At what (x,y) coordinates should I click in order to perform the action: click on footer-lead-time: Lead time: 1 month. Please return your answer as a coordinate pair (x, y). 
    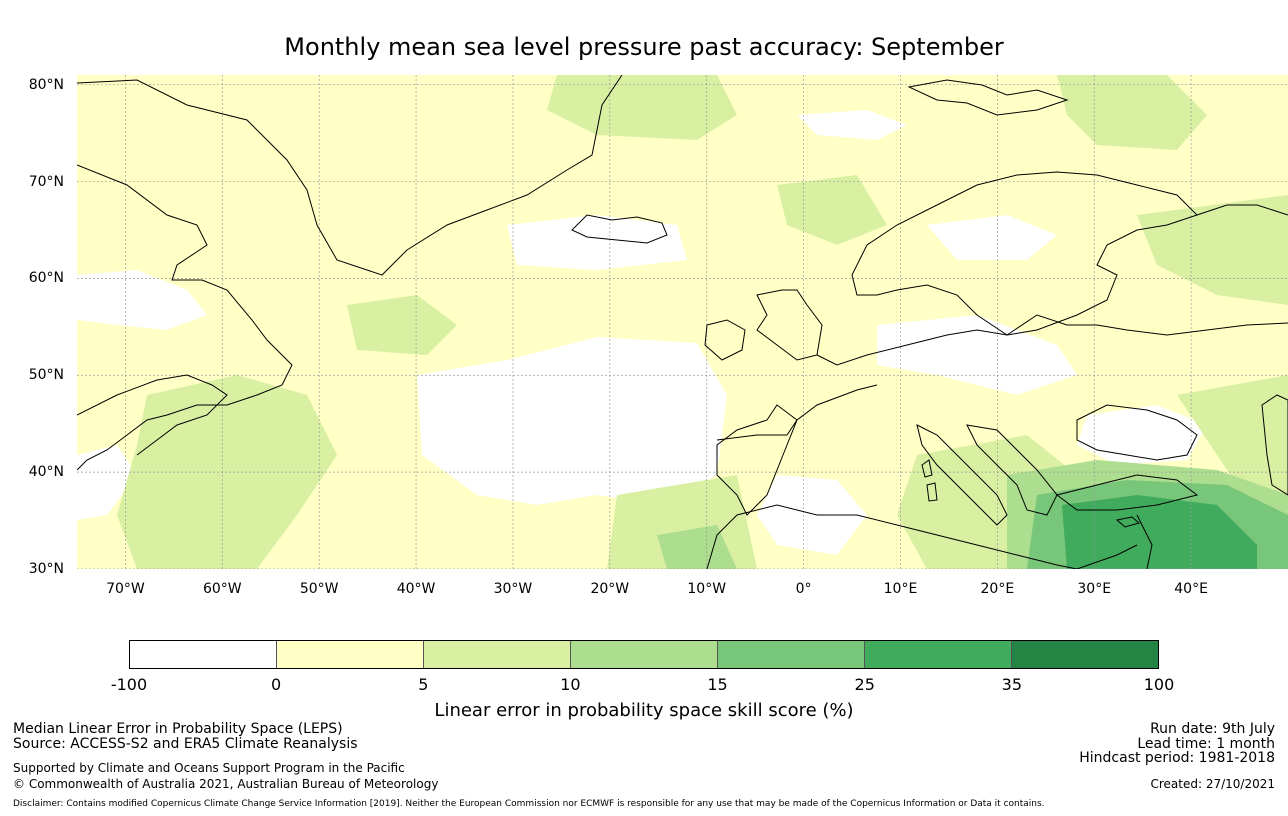
    Looking at the image, I should click on (1206, 744).